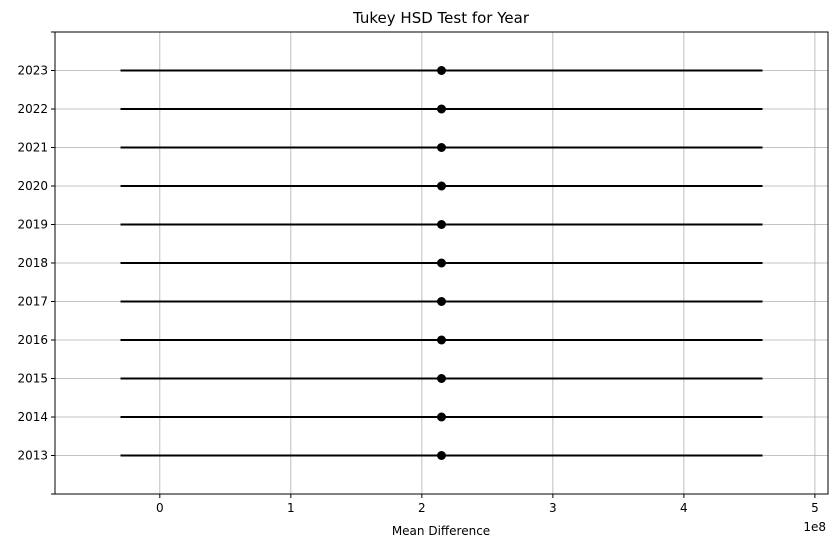 This screenshot has width=839, height=547. I want to click on mean-point-2023, so click(441, 70).